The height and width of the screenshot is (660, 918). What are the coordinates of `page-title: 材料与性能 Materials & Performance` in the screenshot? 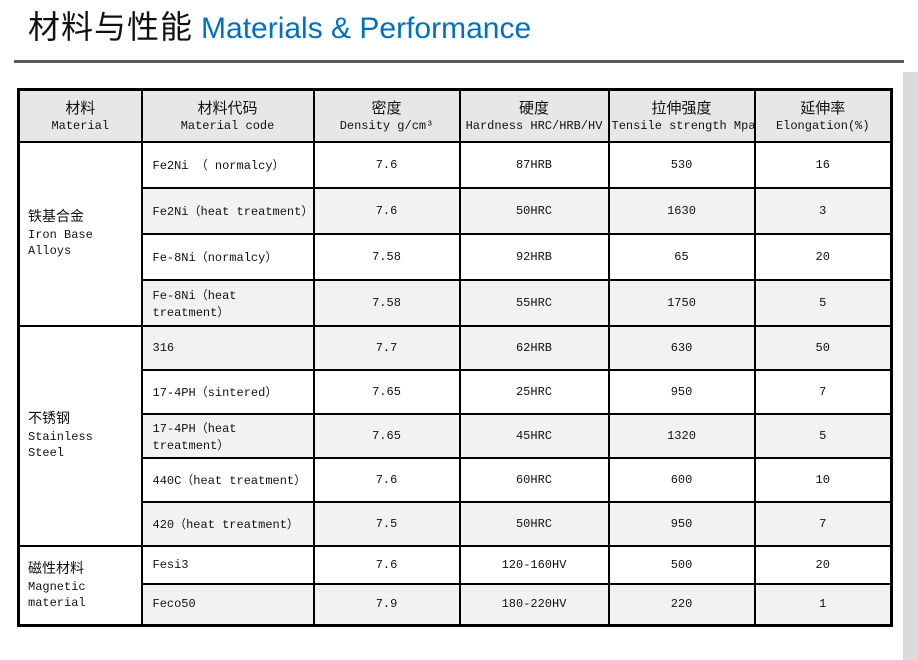 It's located at (279, 25).